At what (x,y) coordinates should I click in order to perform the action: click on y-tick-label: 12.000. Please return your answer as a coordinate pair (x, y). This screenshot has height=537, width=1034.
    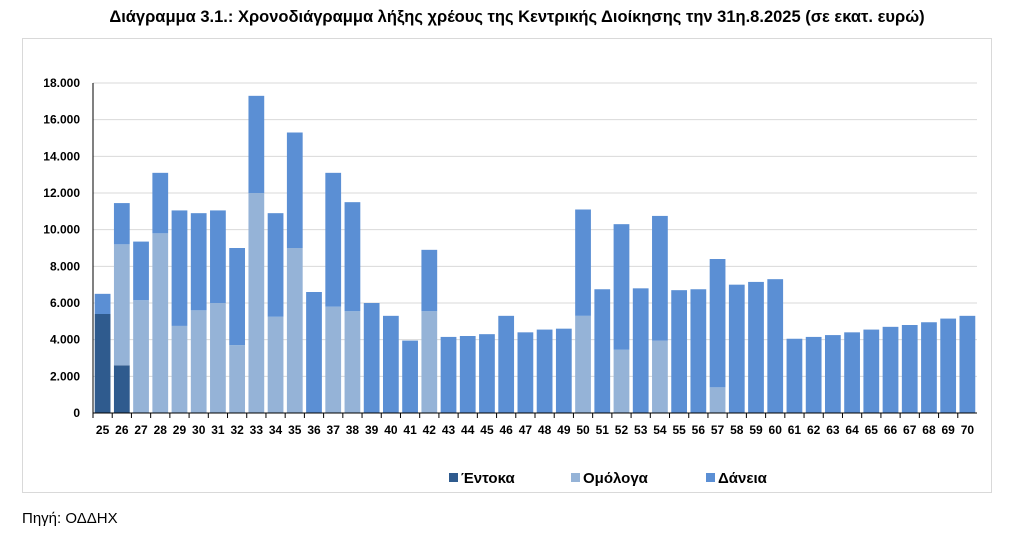
    Looking at the image, I should click on (61, 193).